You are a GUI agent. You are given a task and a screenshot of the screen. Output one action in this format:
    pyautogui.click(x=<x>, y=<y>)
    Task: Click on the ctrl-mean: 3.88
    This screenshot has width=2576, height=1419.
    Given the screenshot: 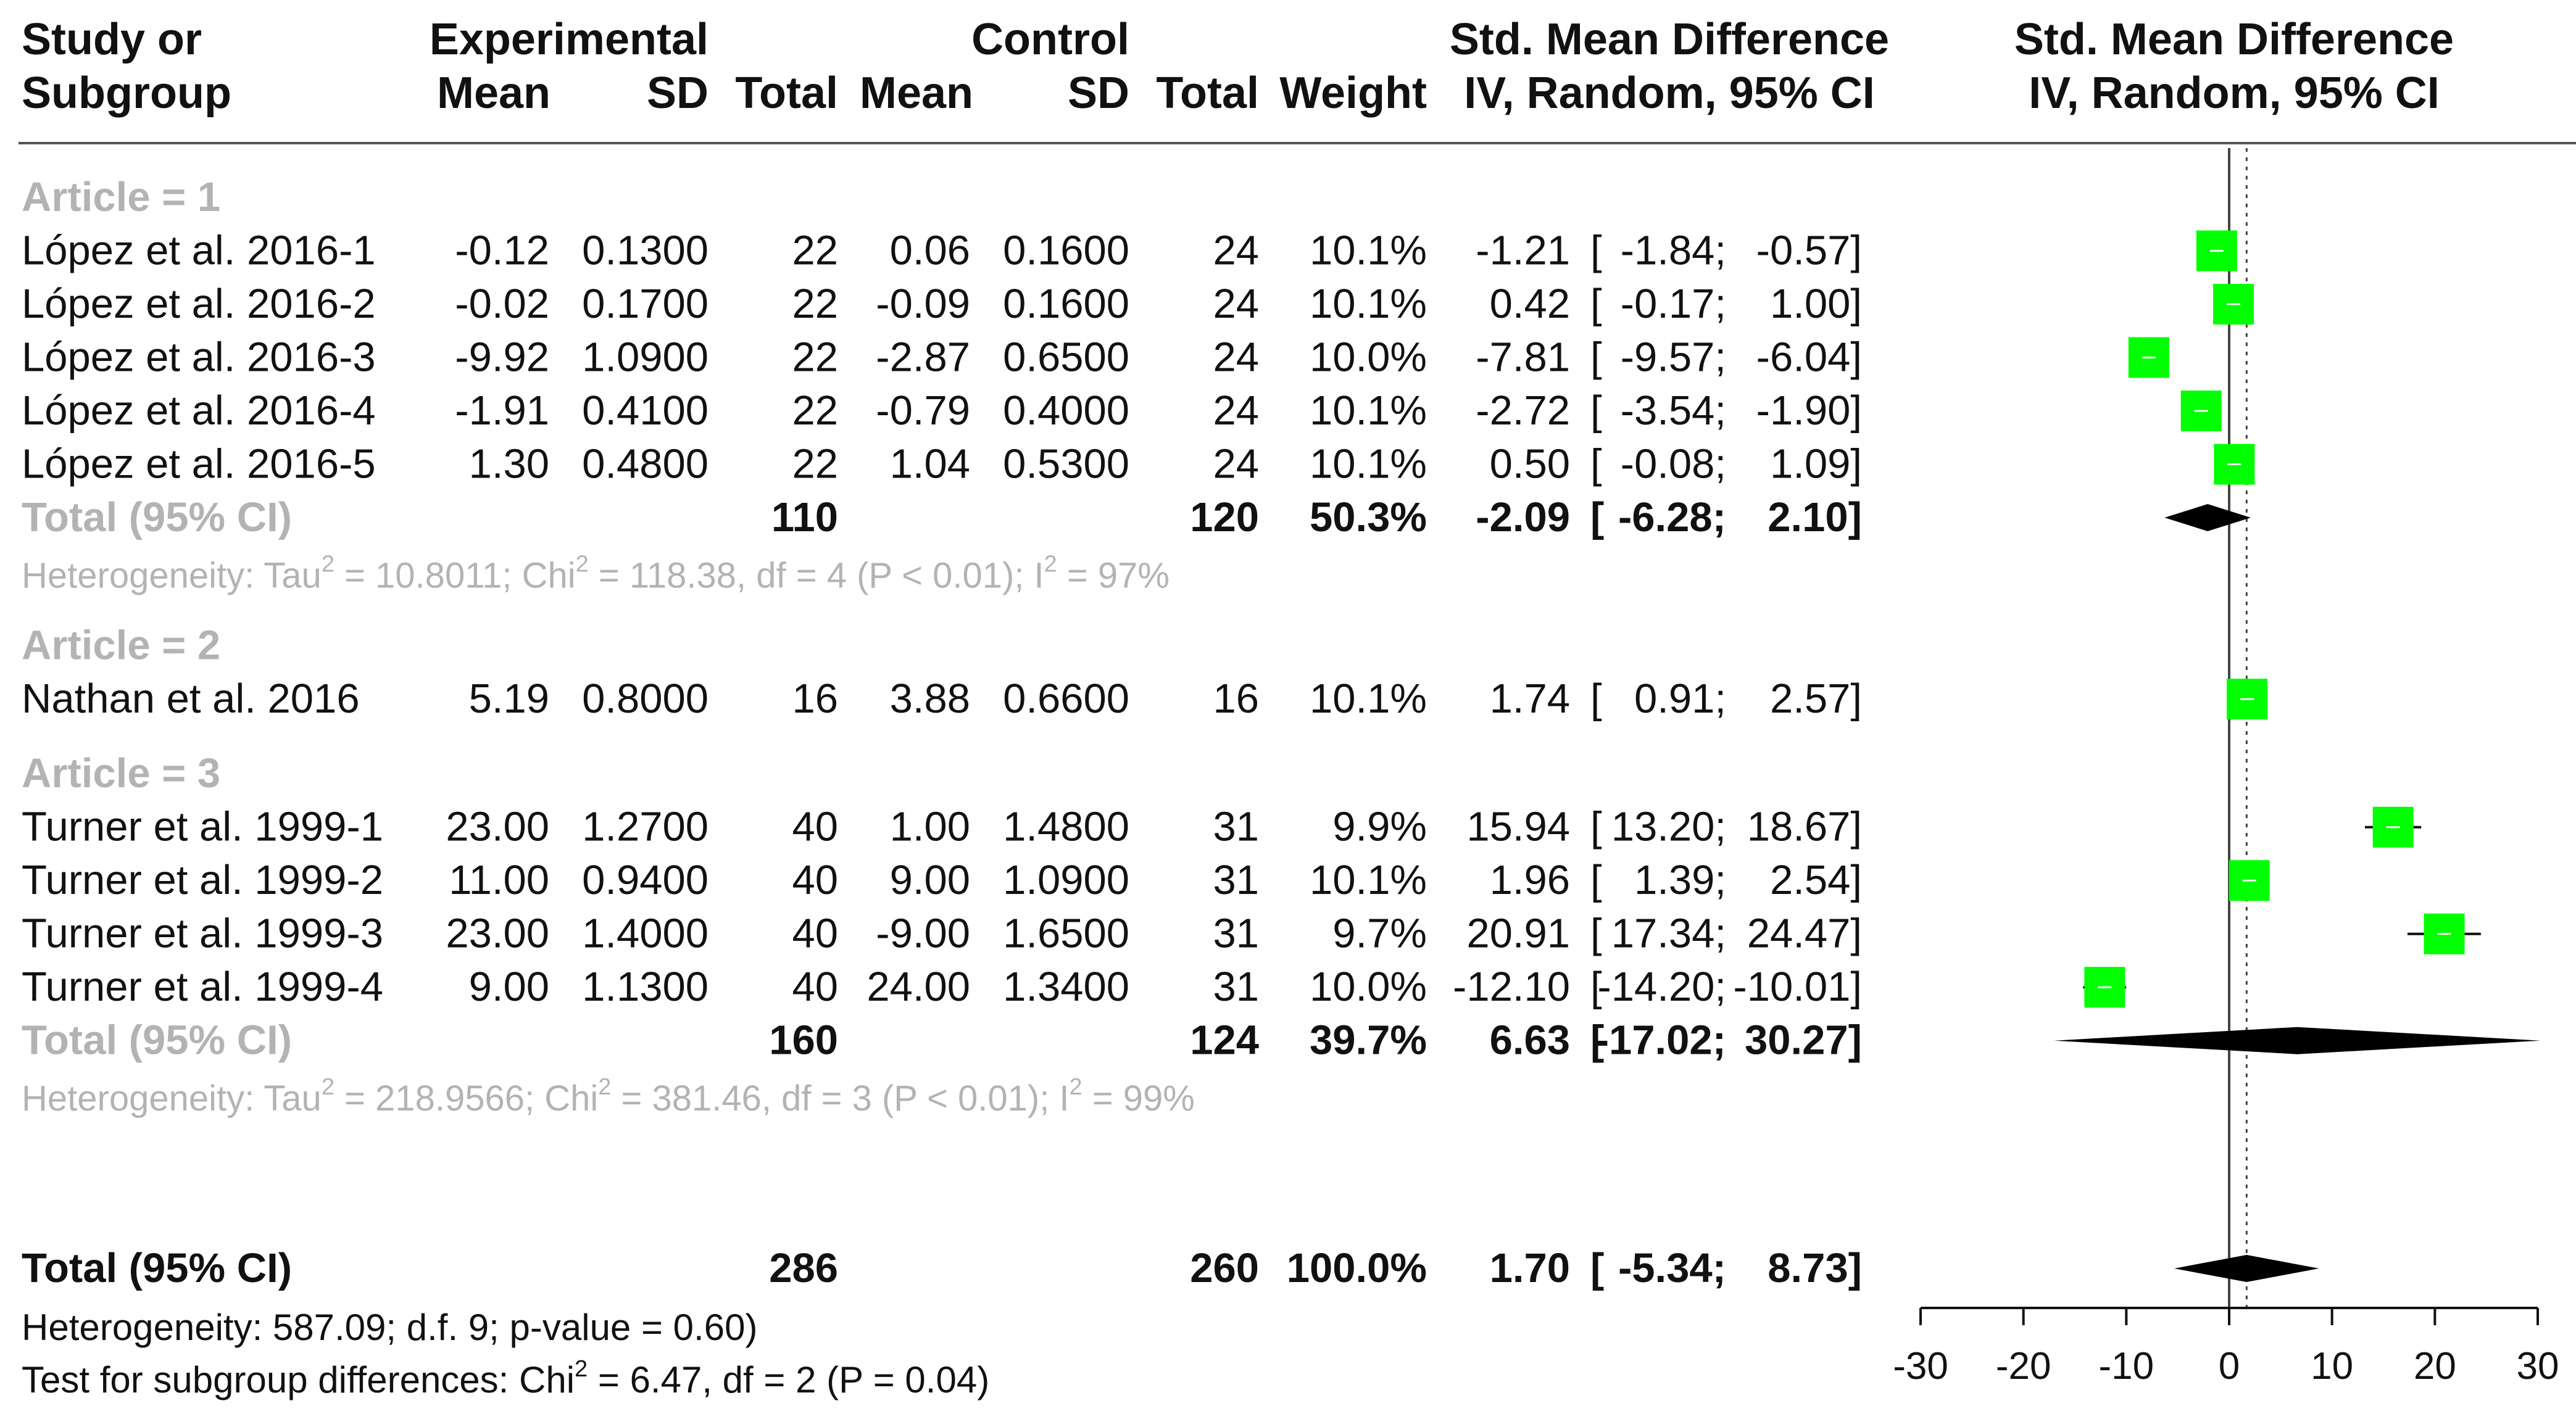 What is the action you would take?
    pyautogui.click(x=930, y=699)
    